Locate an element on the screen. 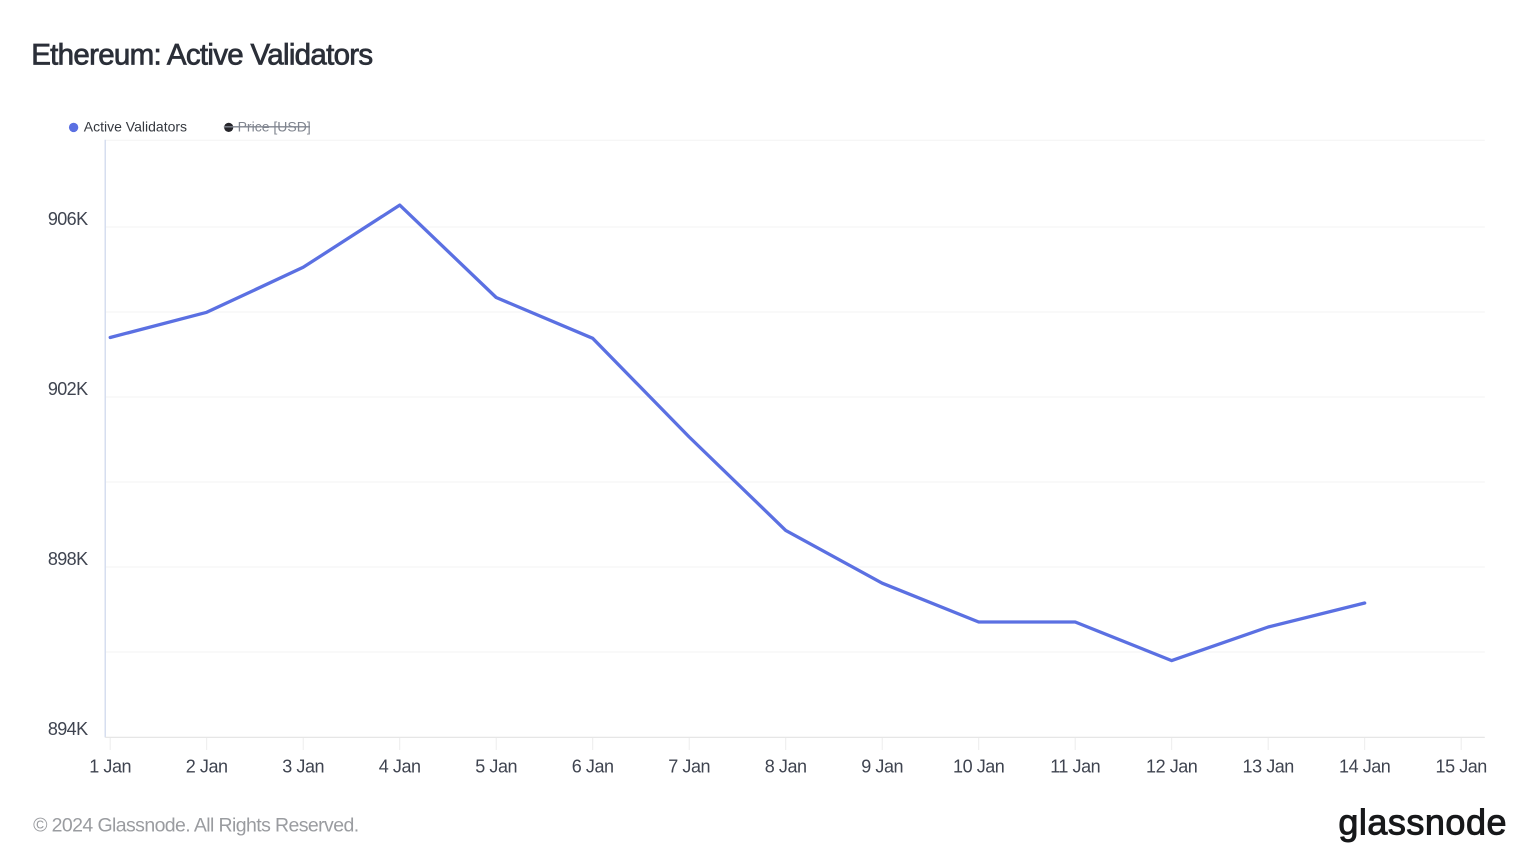 Image resolution: width=1536 pixels, height=864 pixels. svg-text: 6 Jan is located at coordinates (593, 767).